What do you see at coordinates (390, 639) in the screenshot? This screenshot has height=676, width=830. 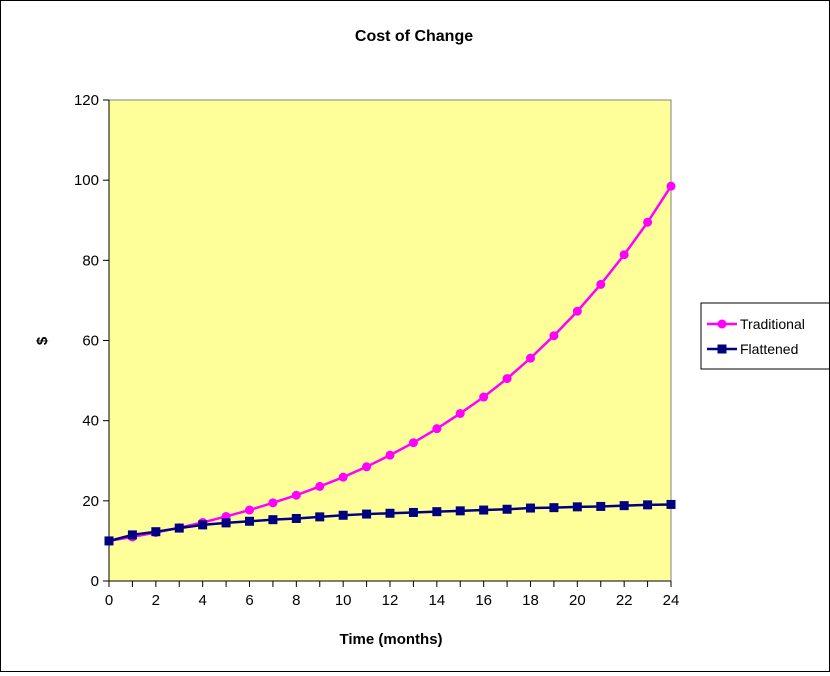 I see `x-axis-title: Time (months)` at bounding box center [390, 639].